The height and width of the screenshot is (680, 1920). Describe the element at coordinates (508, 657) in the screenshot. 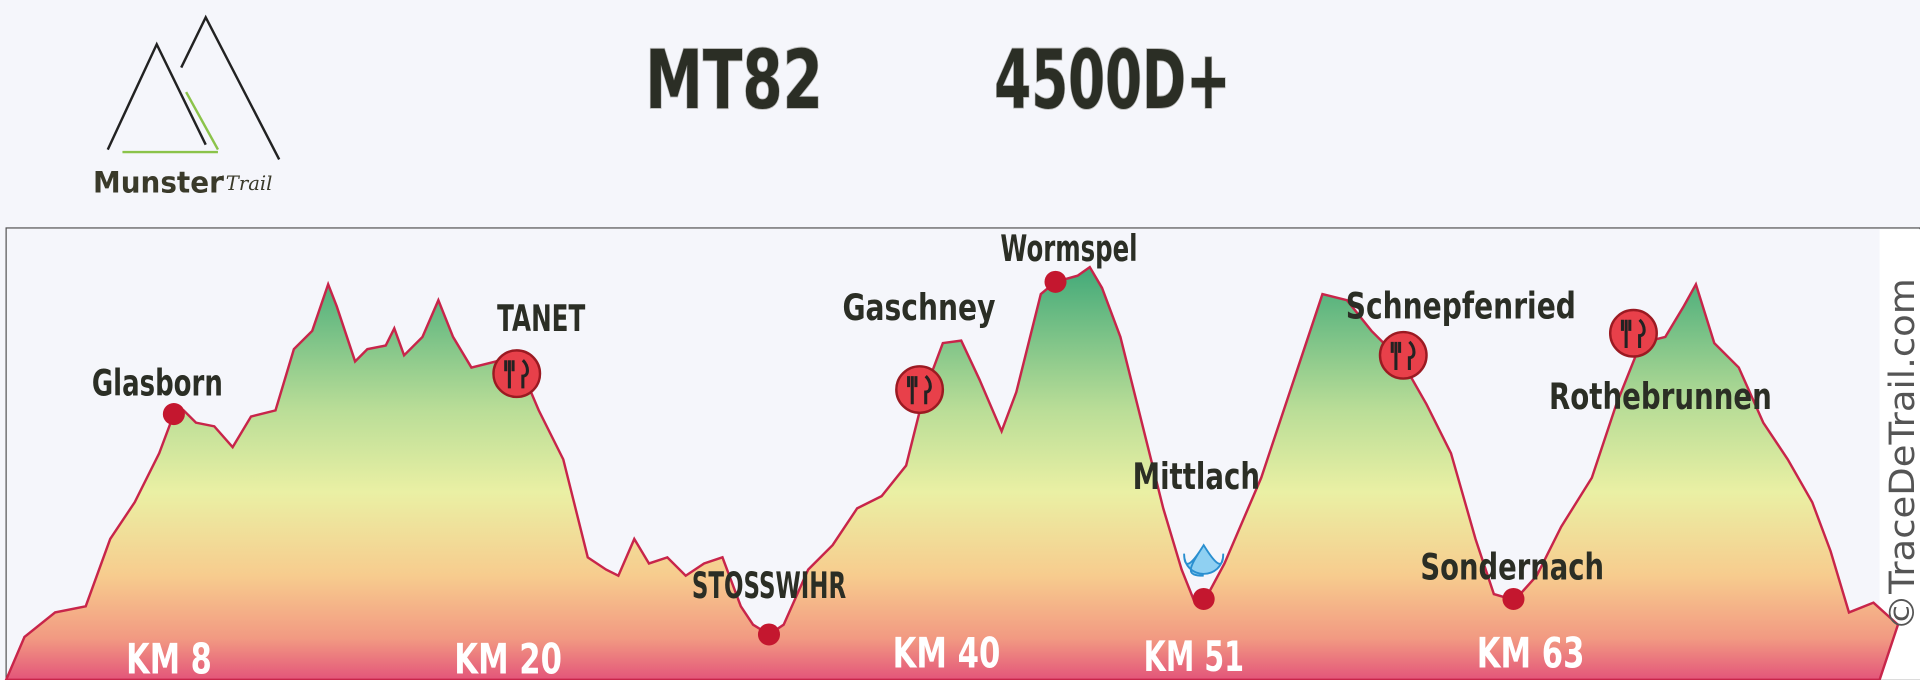

I see `km-marker: KM 20` at that location.